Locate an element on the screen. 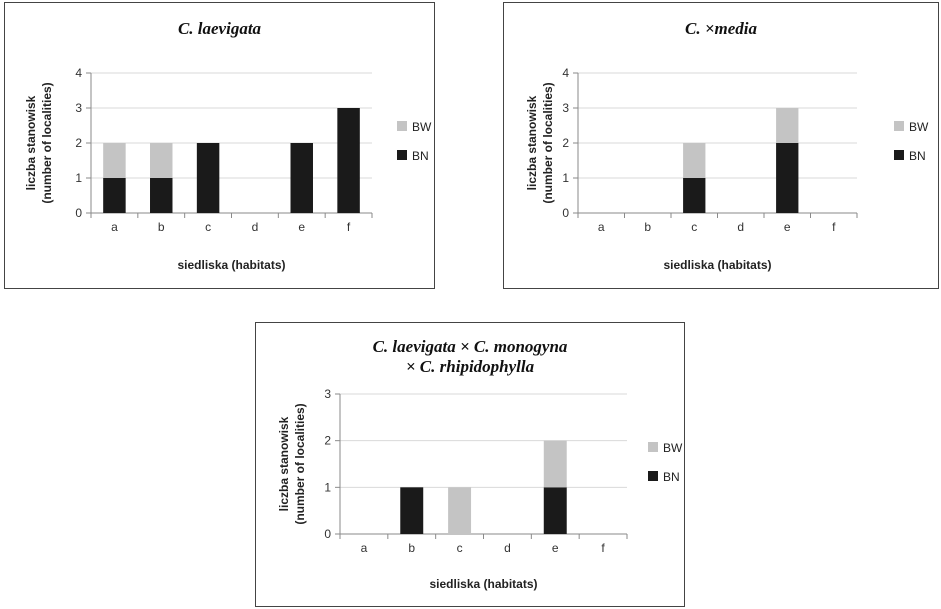 The width and height of the screenshot is (941, 609). chart-title: C. ×media is located at coordinates (721, 29).